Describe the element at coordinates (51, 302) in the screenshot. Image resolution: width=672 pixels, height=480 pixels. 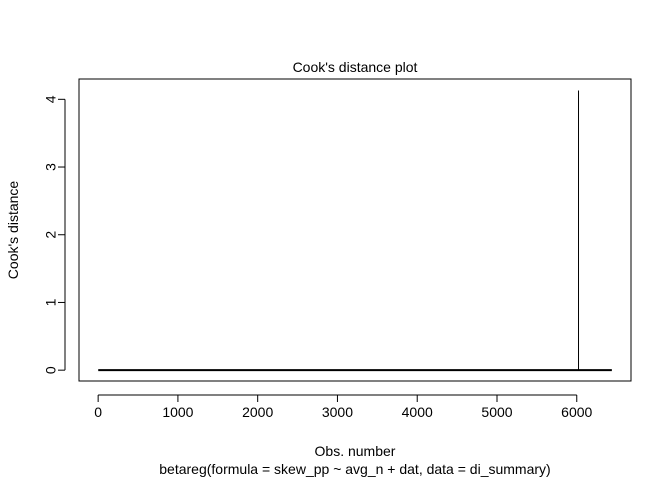
I see `y-tick-label: 1` at that location.